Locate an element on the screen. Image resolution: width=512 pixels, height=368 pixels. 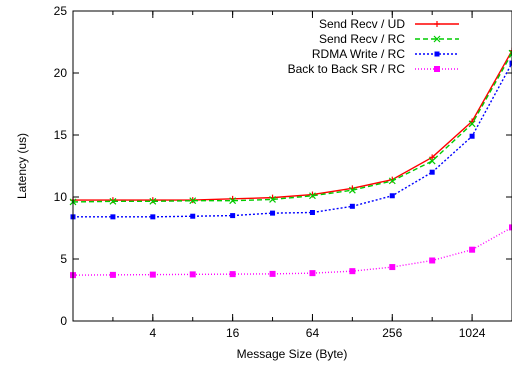
x-axis-label: Message Size (Byte) is located at coordinates (292, 354).